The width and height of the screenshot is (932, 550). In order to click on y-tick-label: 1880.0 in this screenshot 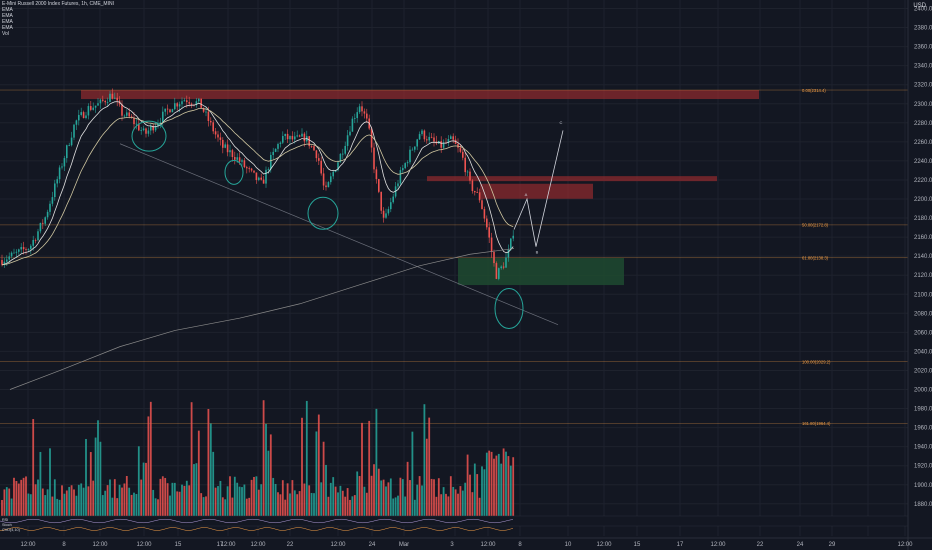, I will do `click(923, 505)`.